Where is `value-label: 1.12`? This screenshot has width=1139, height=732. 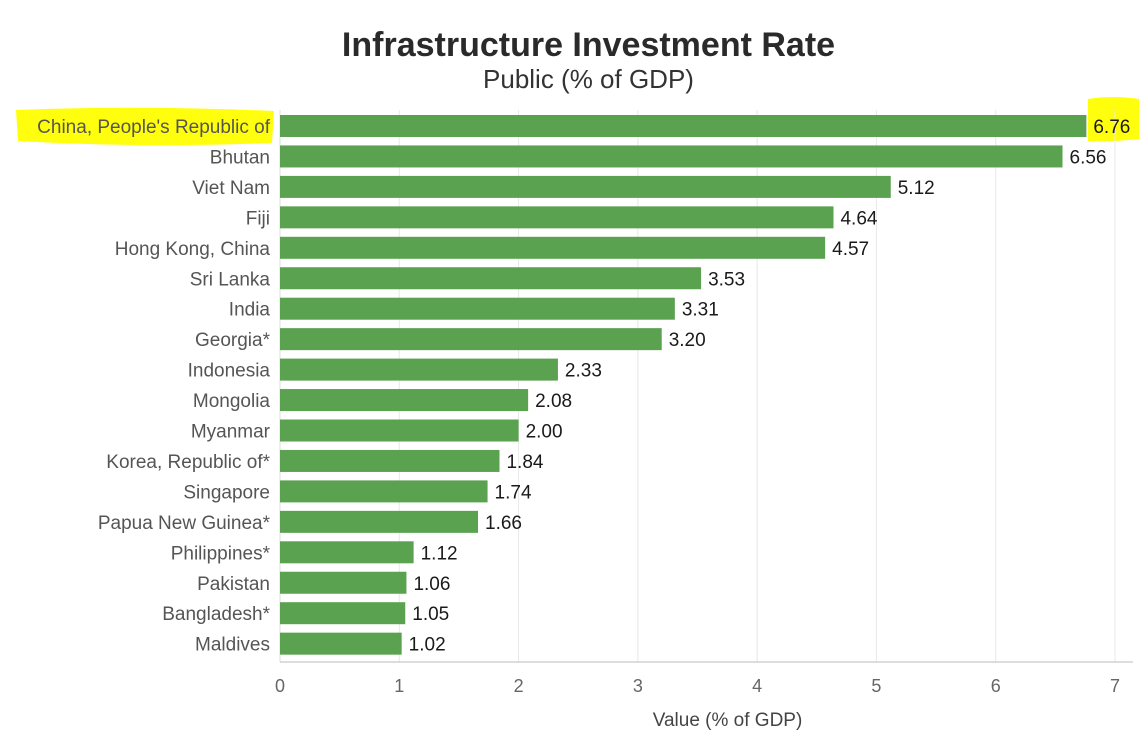
value-label: 1.12 is located at coordinates (439, 553).